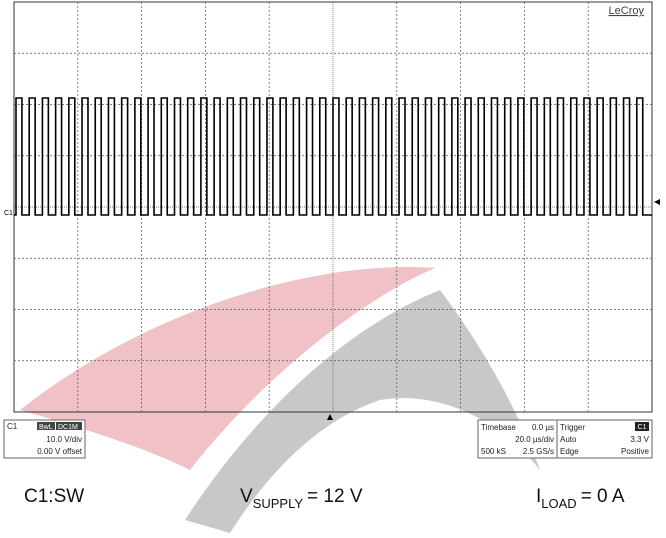 The height and width of the screenshot is (538, 666). I want to click on time-scale: 20.0 µs/div, so click(534, 439).